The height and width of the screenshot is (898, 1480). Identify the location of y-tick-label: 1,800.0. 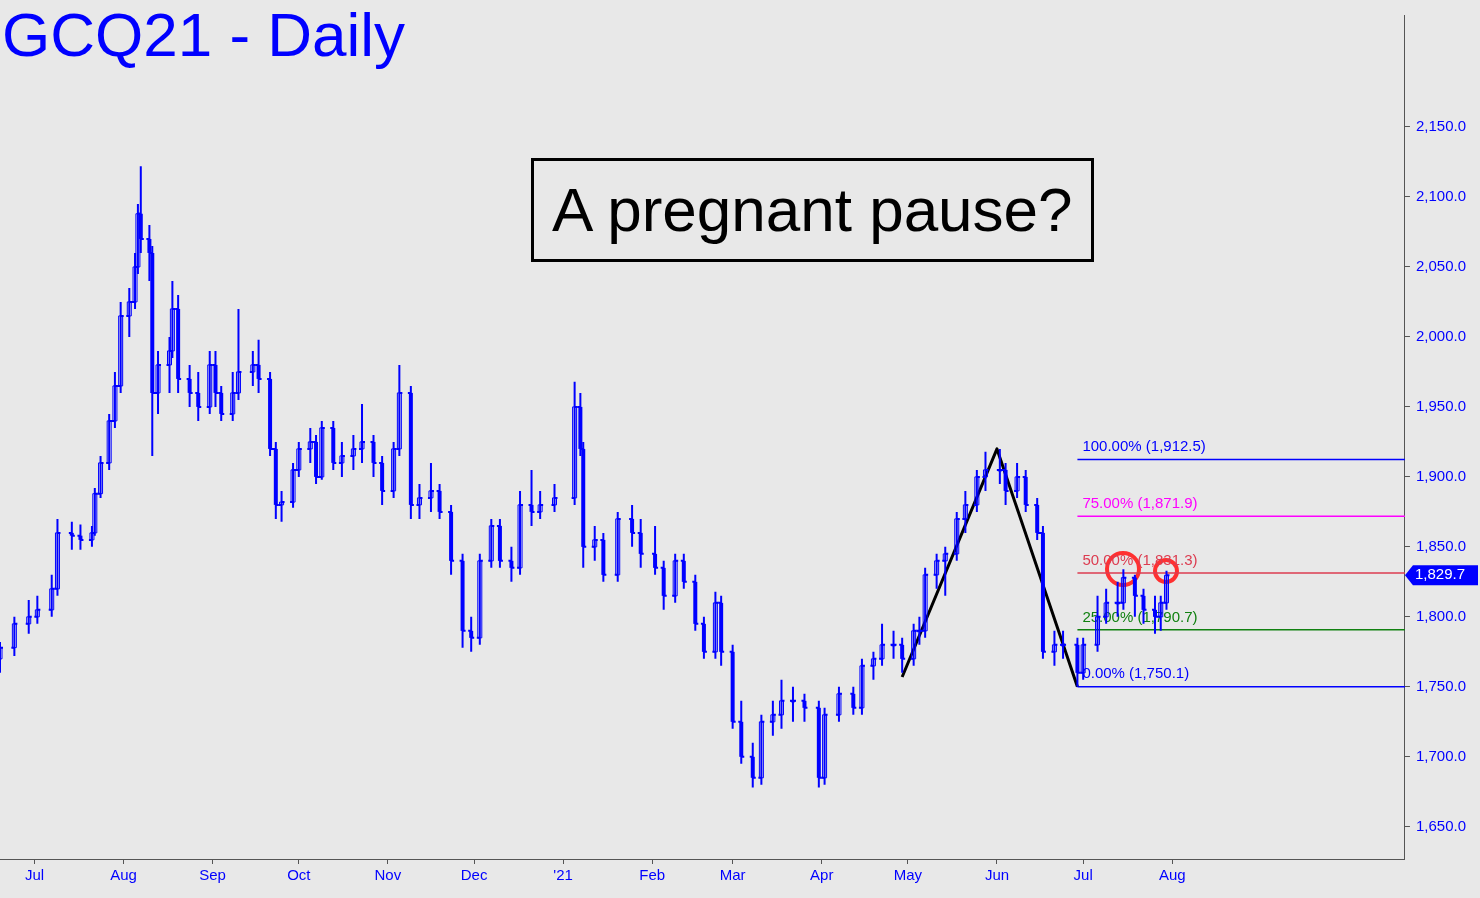
(1440, 615).